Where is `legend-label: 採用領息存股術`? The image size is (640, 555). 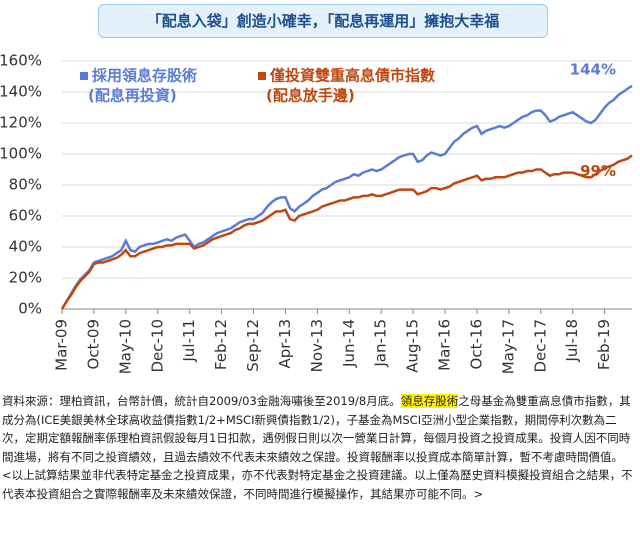 legend-label: 採用領息存股術 is located at coordinates (144, 76).